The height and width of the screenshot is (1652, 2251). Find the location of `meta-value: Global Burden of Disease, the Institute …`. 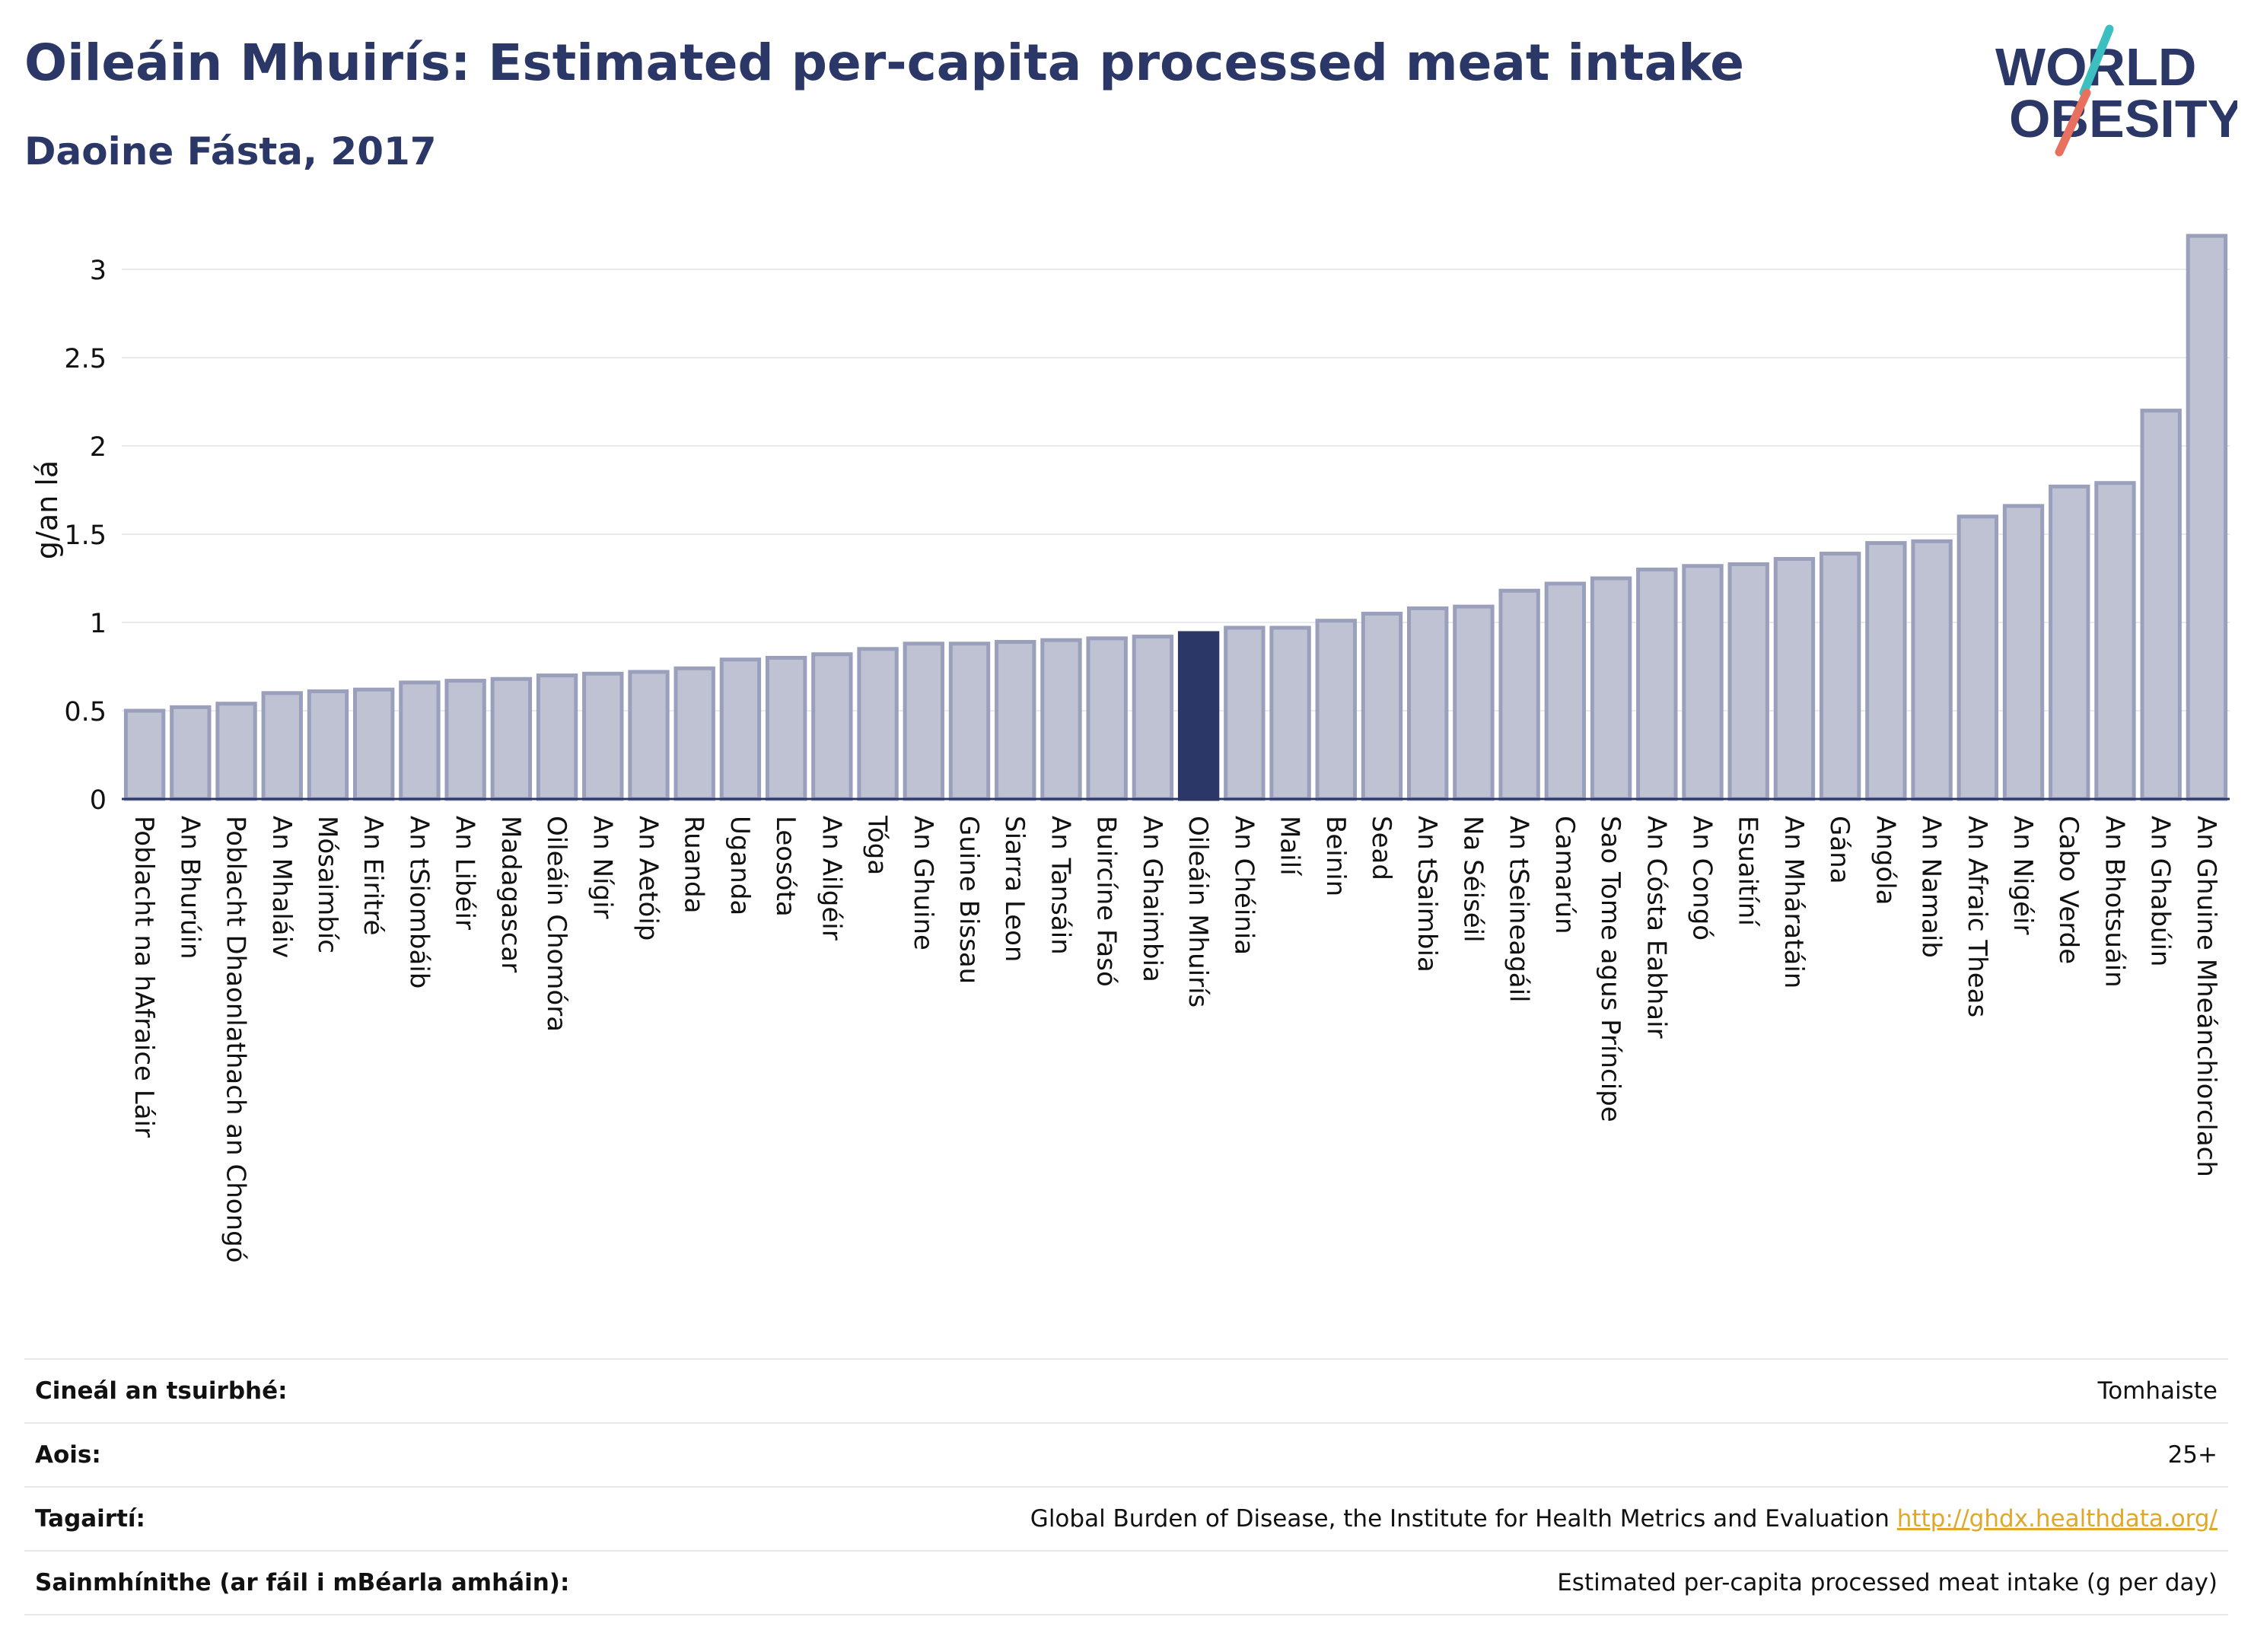

meta-value: Global Burden of Disease, the Institute … is located at coordinates (1473, 1518).